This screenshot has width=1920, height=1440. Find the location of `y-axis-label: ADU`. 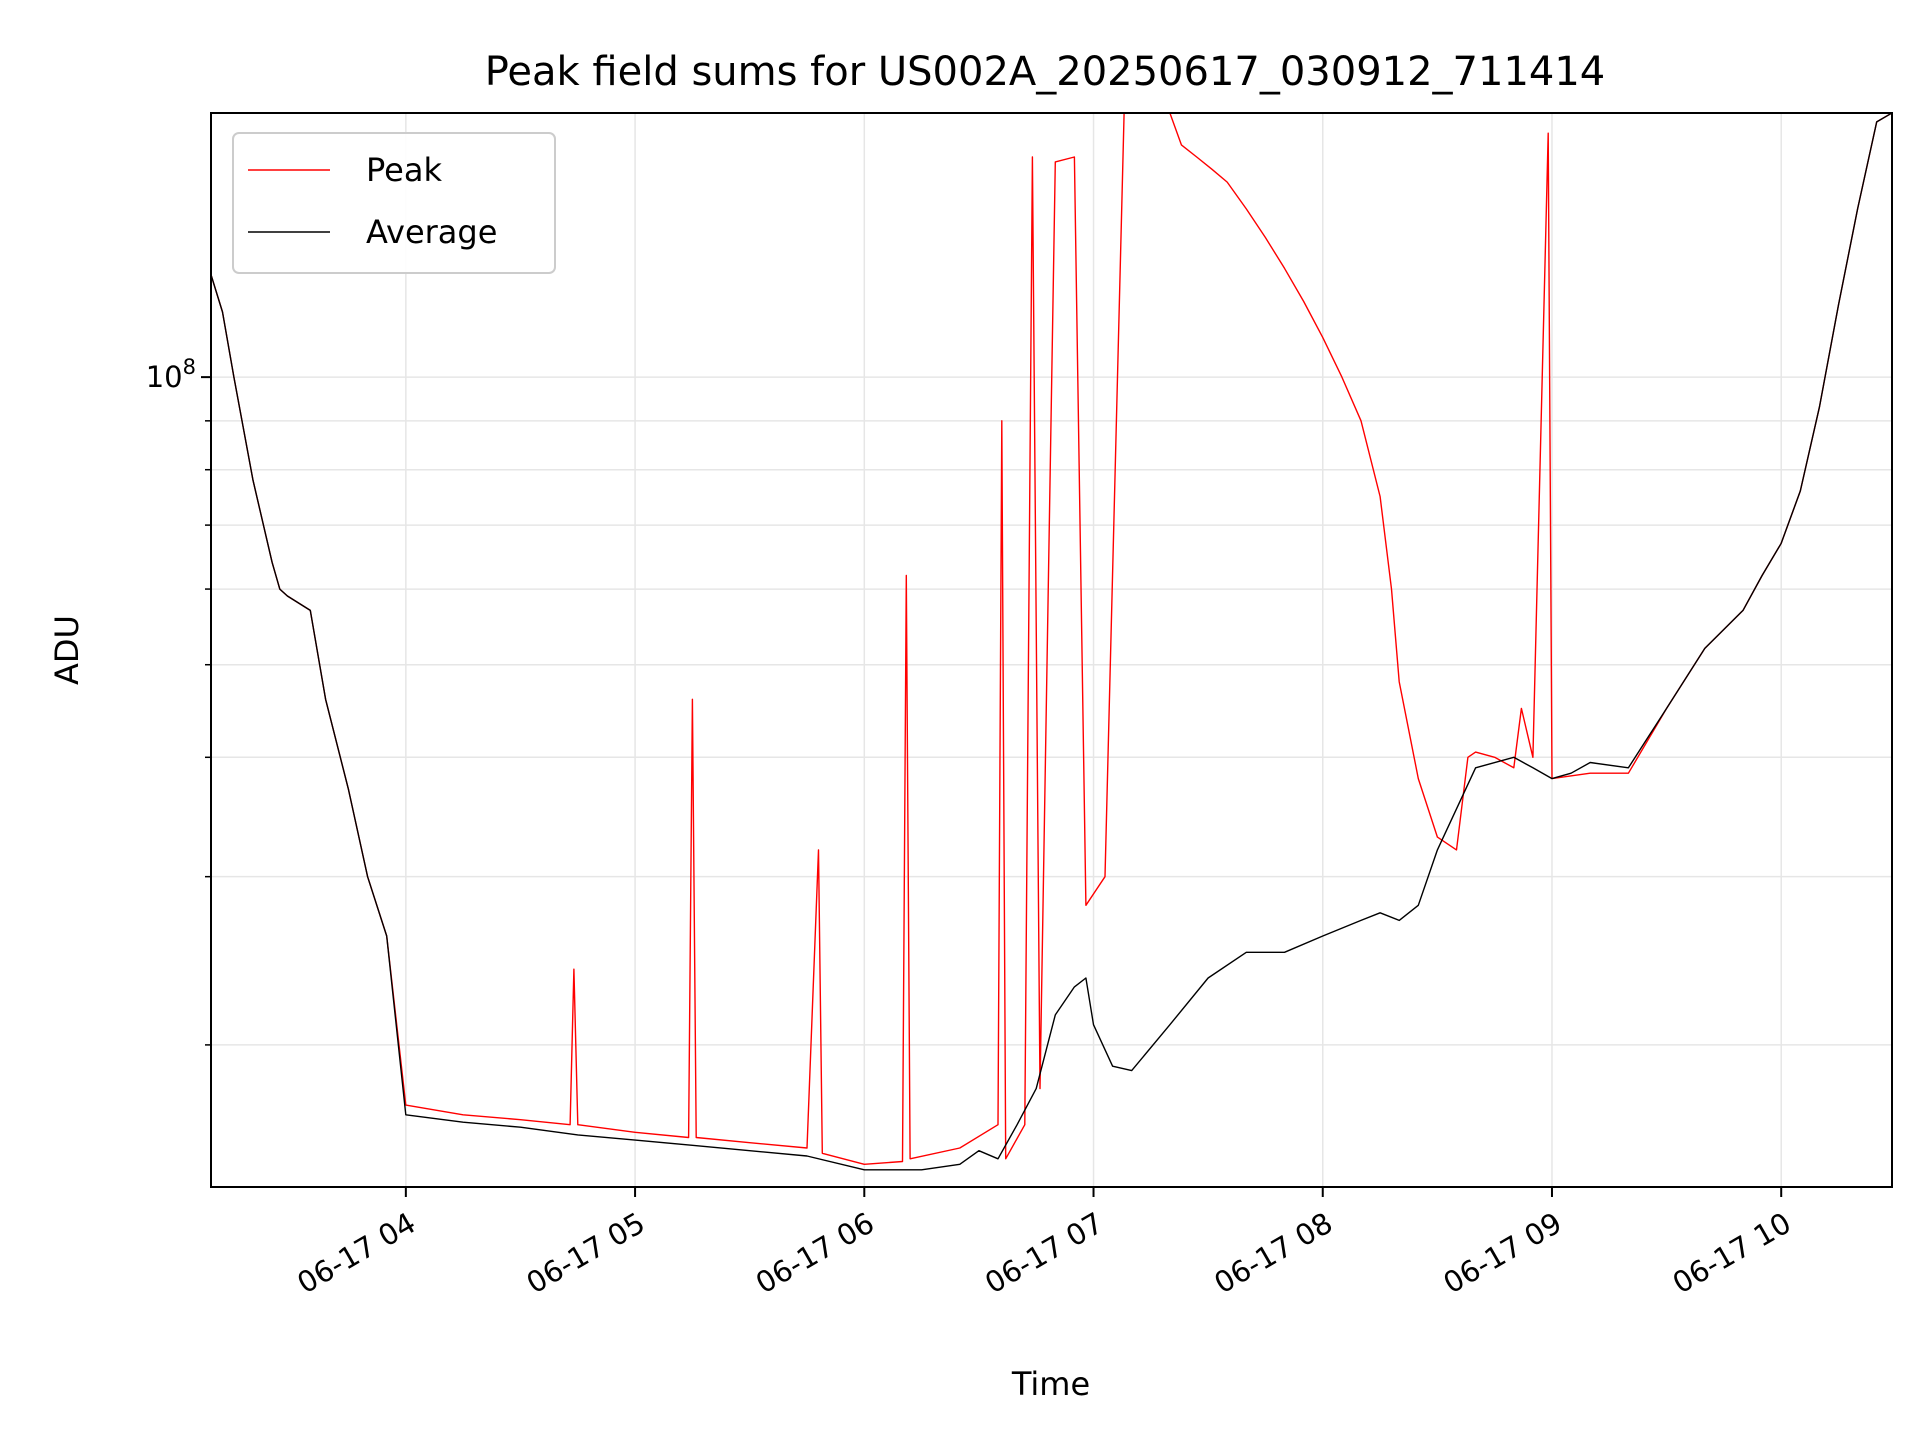

y-axis-label: ADU is located at coordinates (67, 650).